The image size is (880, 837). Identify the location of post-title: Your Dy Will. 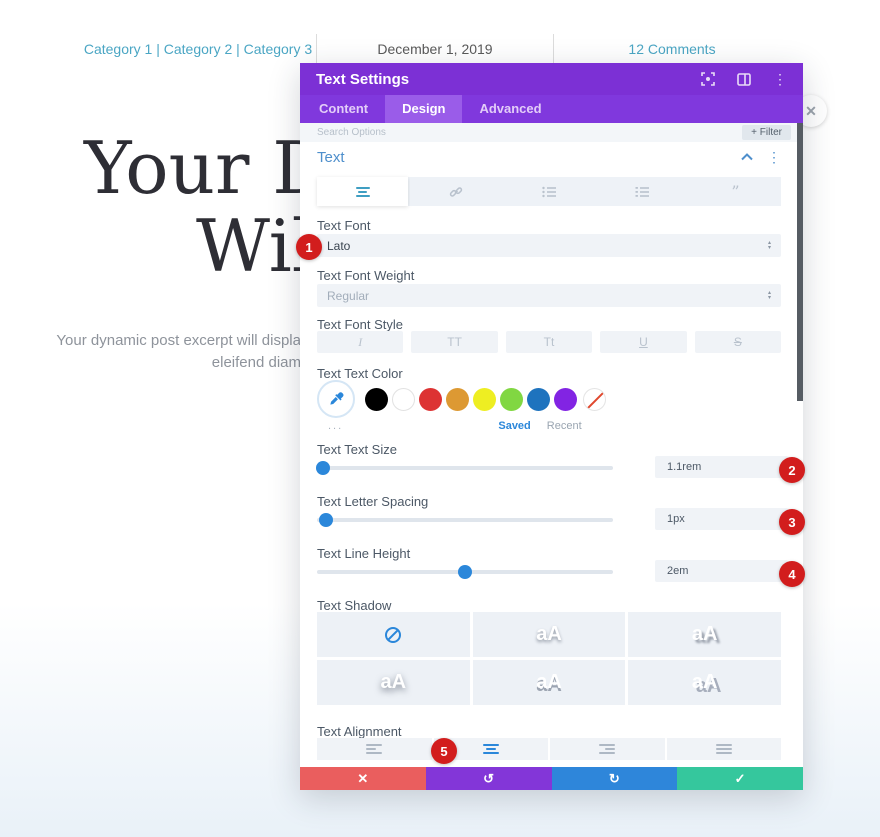
(151, 213).